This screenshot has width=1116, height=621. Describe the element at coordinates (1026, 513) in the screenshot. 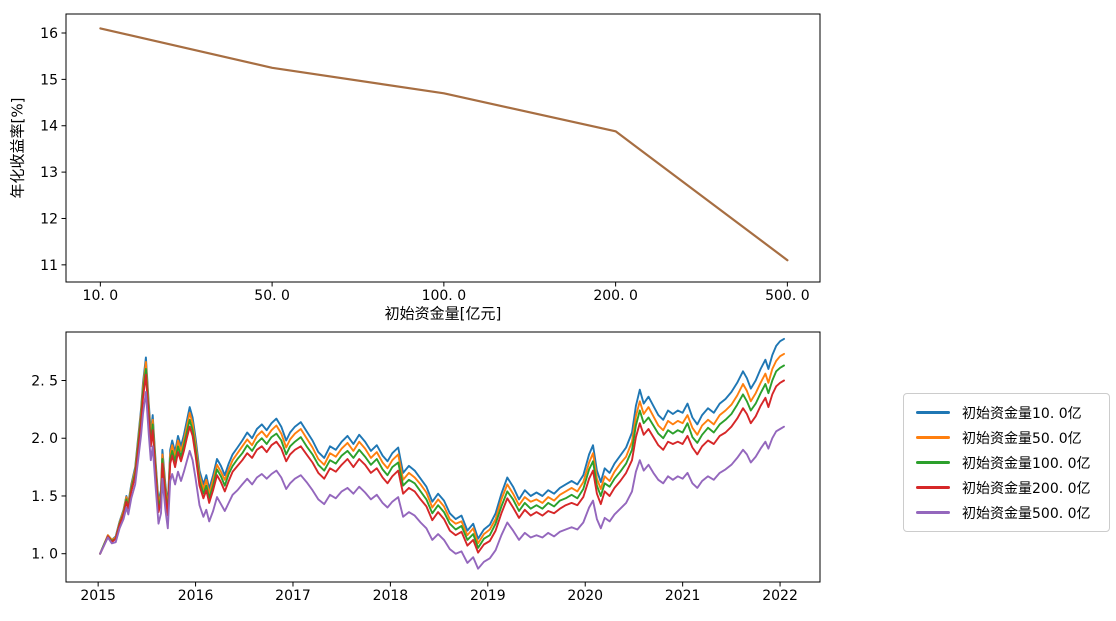

I see `legend-label: 初始资金量500. 0亿` at that location.